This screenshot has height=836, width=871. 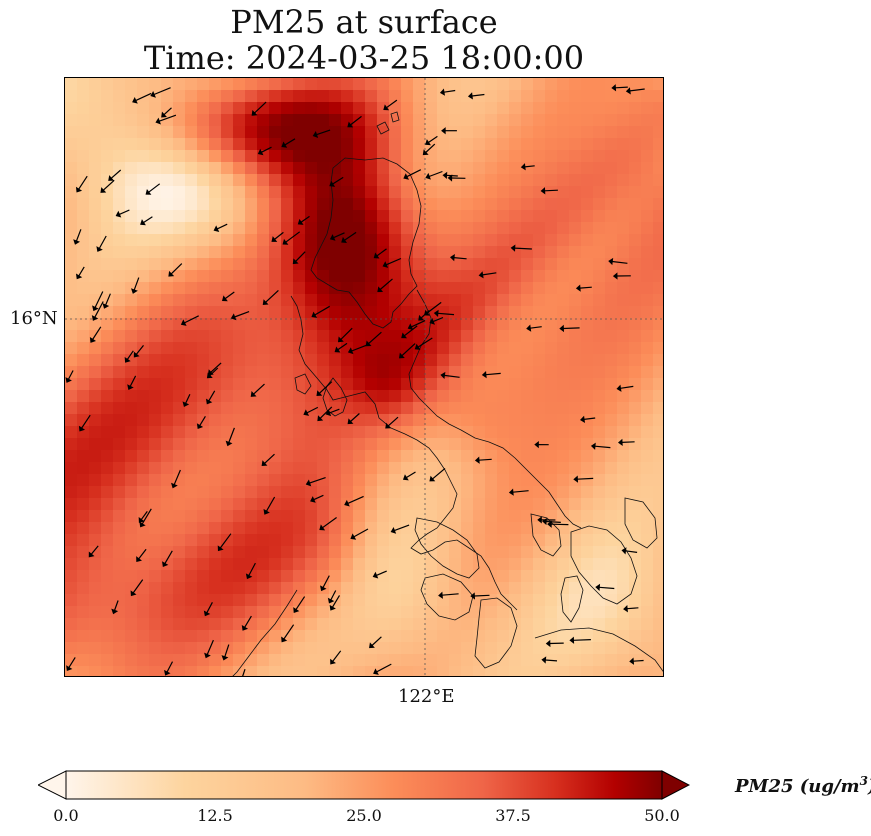 What do you see at coordinates (449, 91) in the screenshot?
I see `wind-vector` at bounding box center [449, 91].